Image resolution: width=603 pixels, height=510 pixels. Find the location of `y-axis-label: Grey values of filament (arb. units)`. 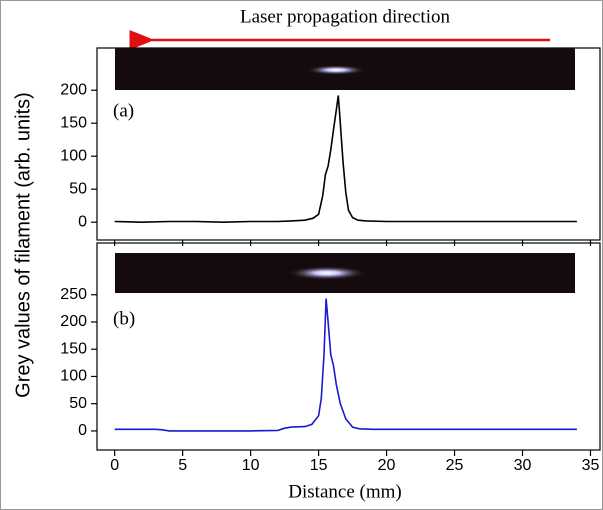

y-axis-label: Grey values of filament (arb. units) is located at coordinates (23, 245).